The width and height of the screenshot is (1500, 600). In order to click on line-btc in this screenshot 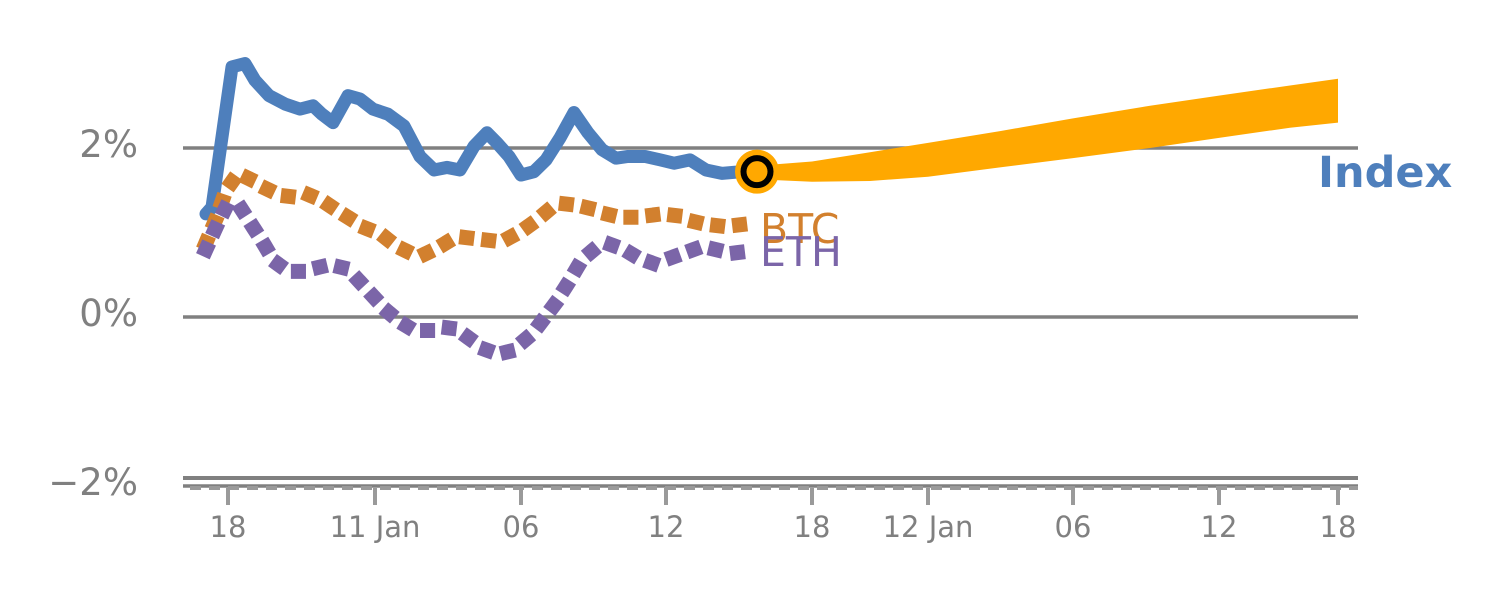, I will do `click(475, 213)`.